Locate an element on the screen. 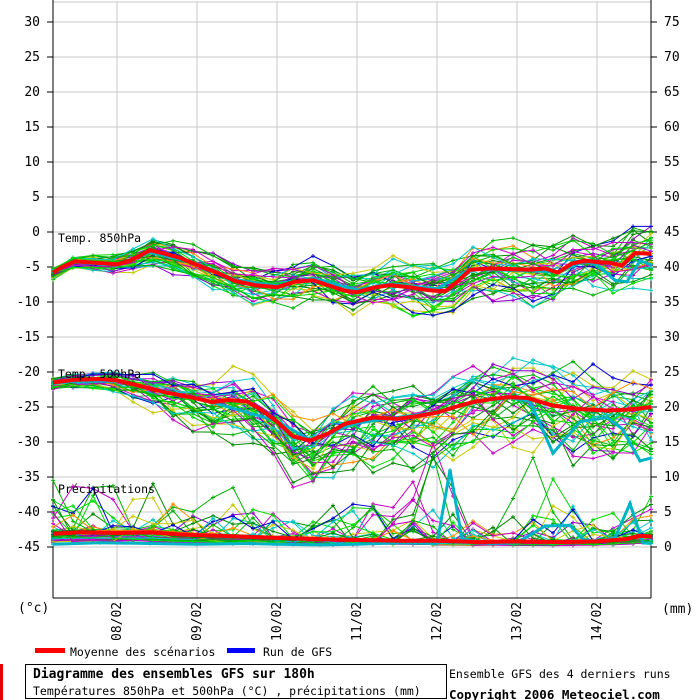 This screenshot has width=700, height=700. group-label-precipitations: Précipitations is located at coordinates (106, 489).